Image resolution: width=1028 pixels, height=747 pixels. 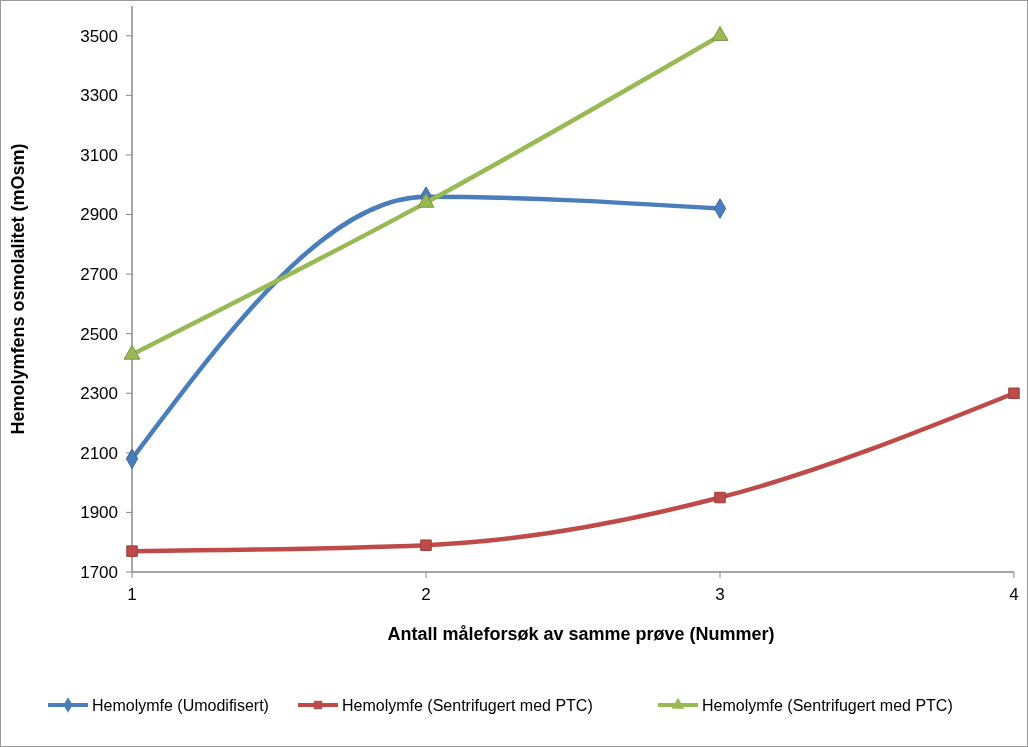 What do you see at coordinates (99, 215) in the screenshot?
I see `y-tick-label: 2900` at bounding box center [99, 215].